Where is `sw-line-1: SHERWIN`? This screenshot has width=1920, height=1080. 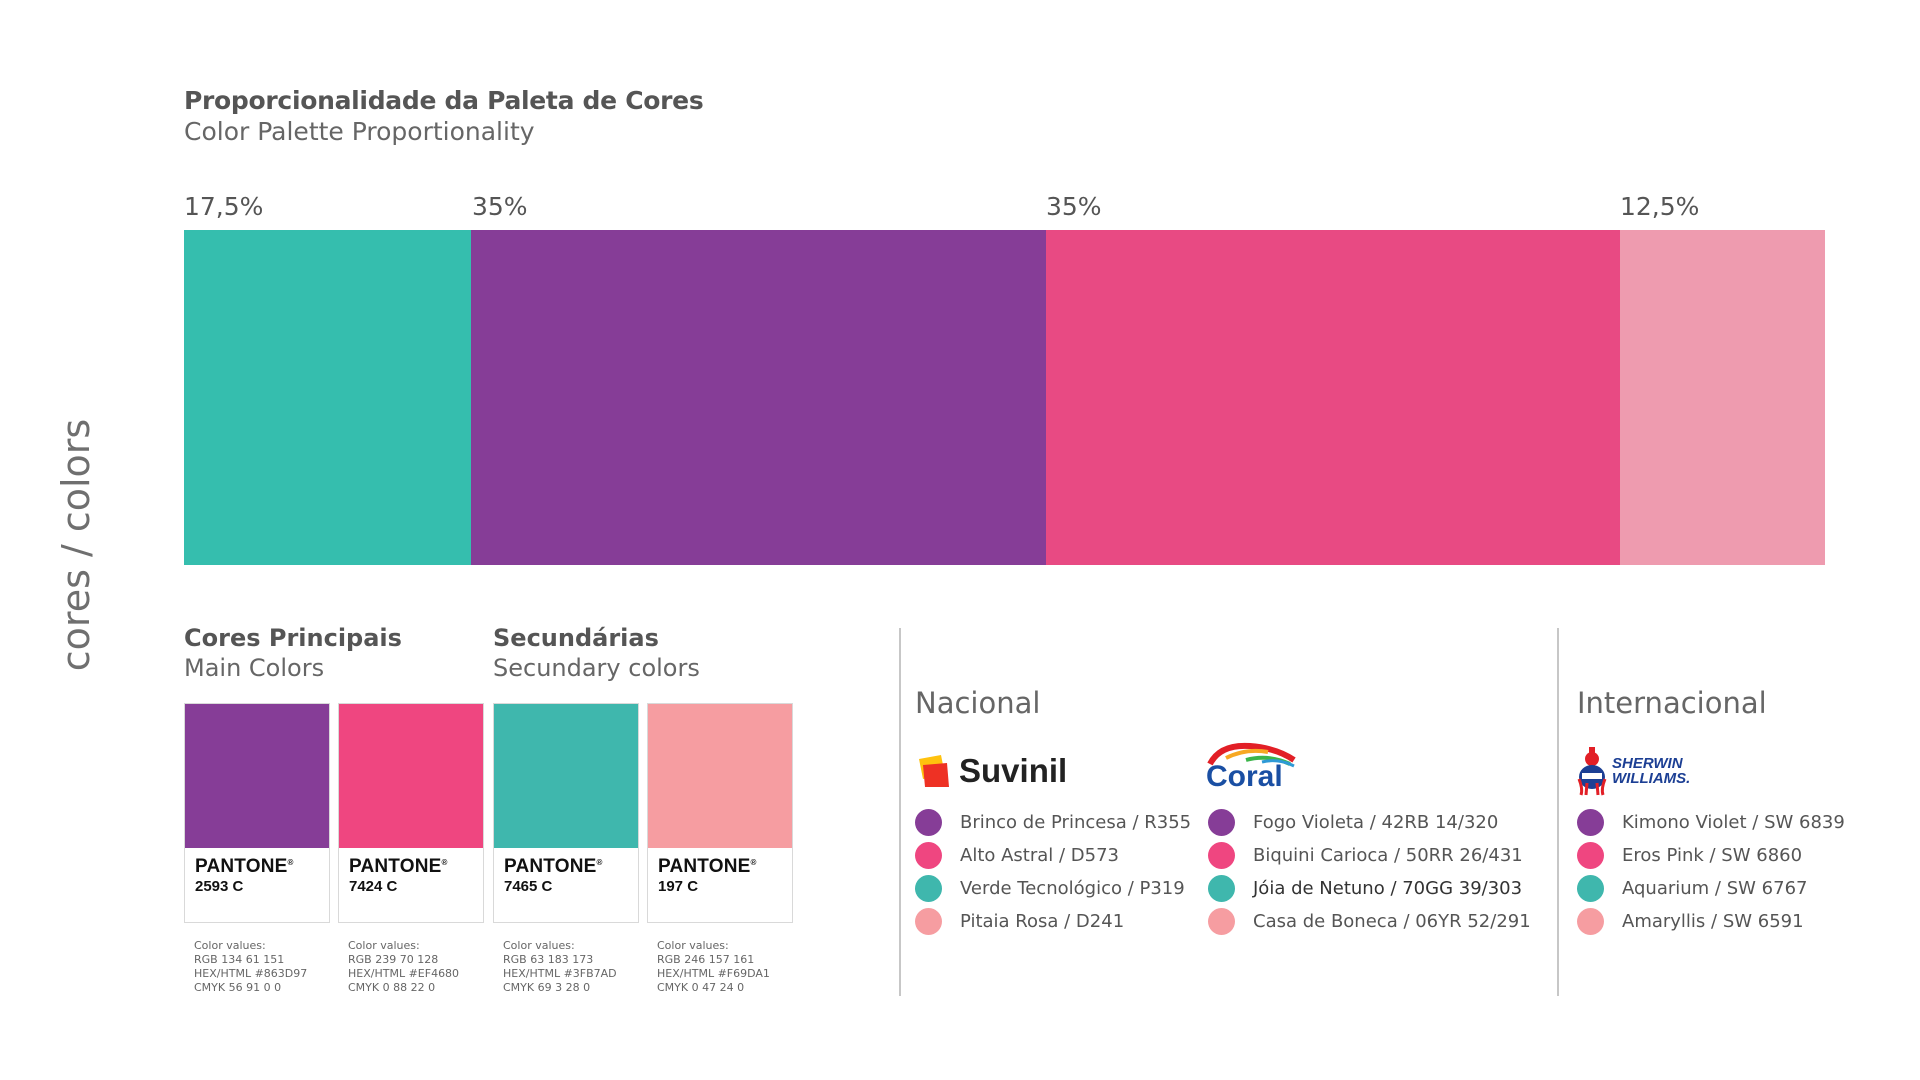 sw-line-1: SHERWIN is located at coordinates (1647, 763).